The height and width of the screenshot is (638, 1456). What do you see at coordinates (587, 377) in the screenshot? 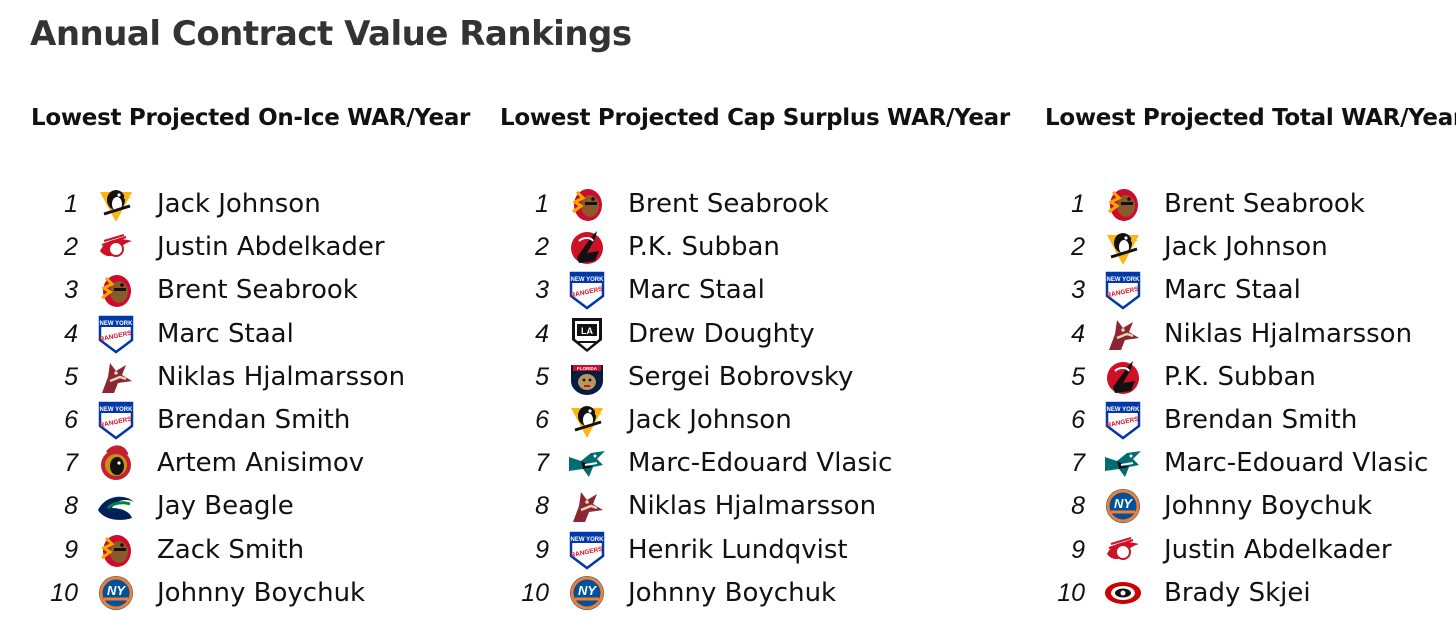
I see `panthers-logo-icon: FLORIDA` at bounding box center [587, 377].